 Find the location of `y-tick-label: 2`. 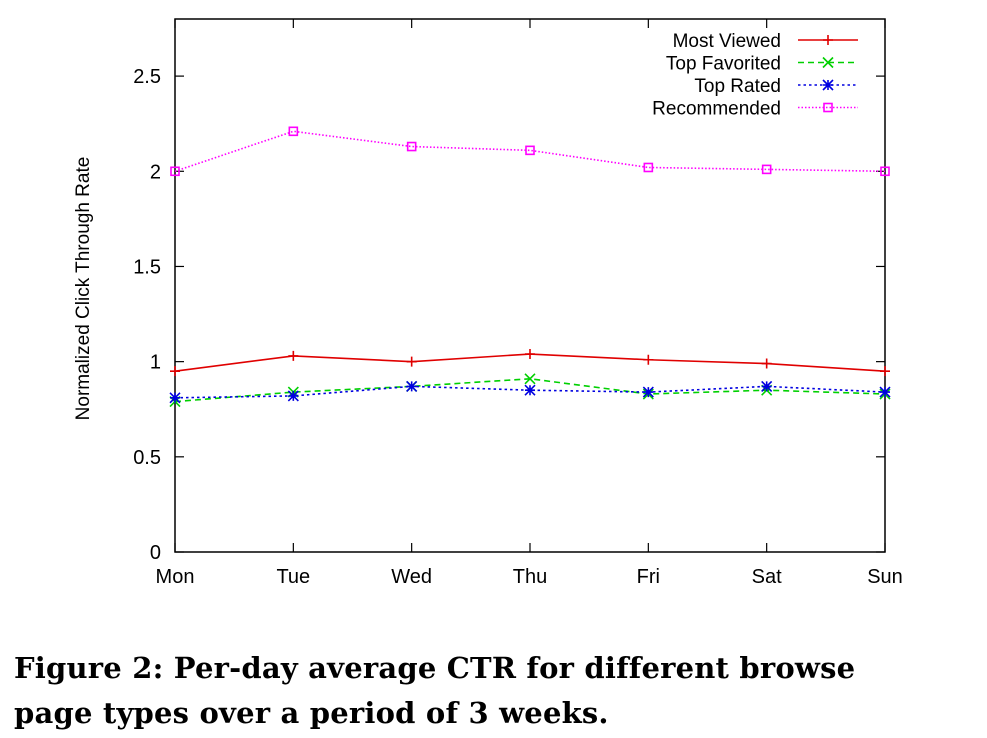

y-tick-label: 2 is located at coordinates (155, 172).